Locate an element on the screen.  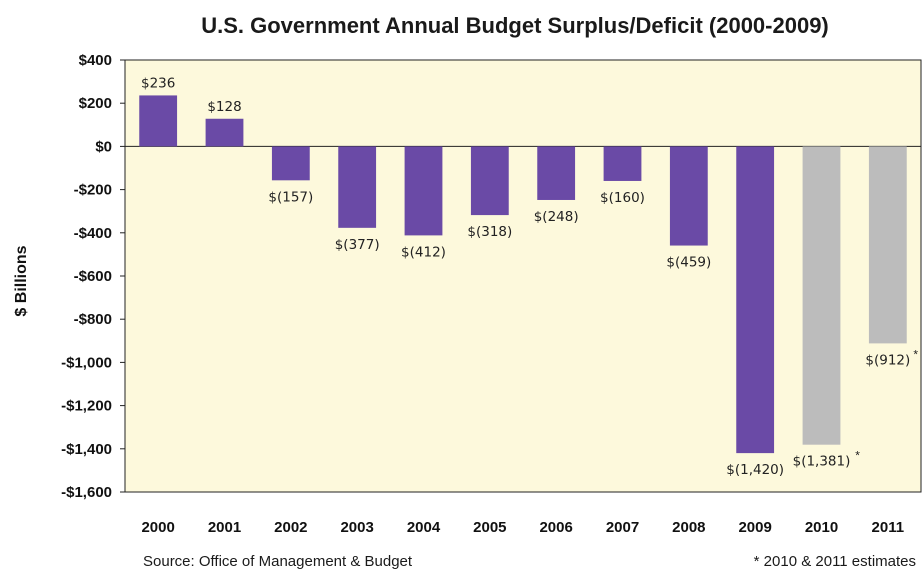
y-tick-label: $200 is located at coordinates (95, 103).